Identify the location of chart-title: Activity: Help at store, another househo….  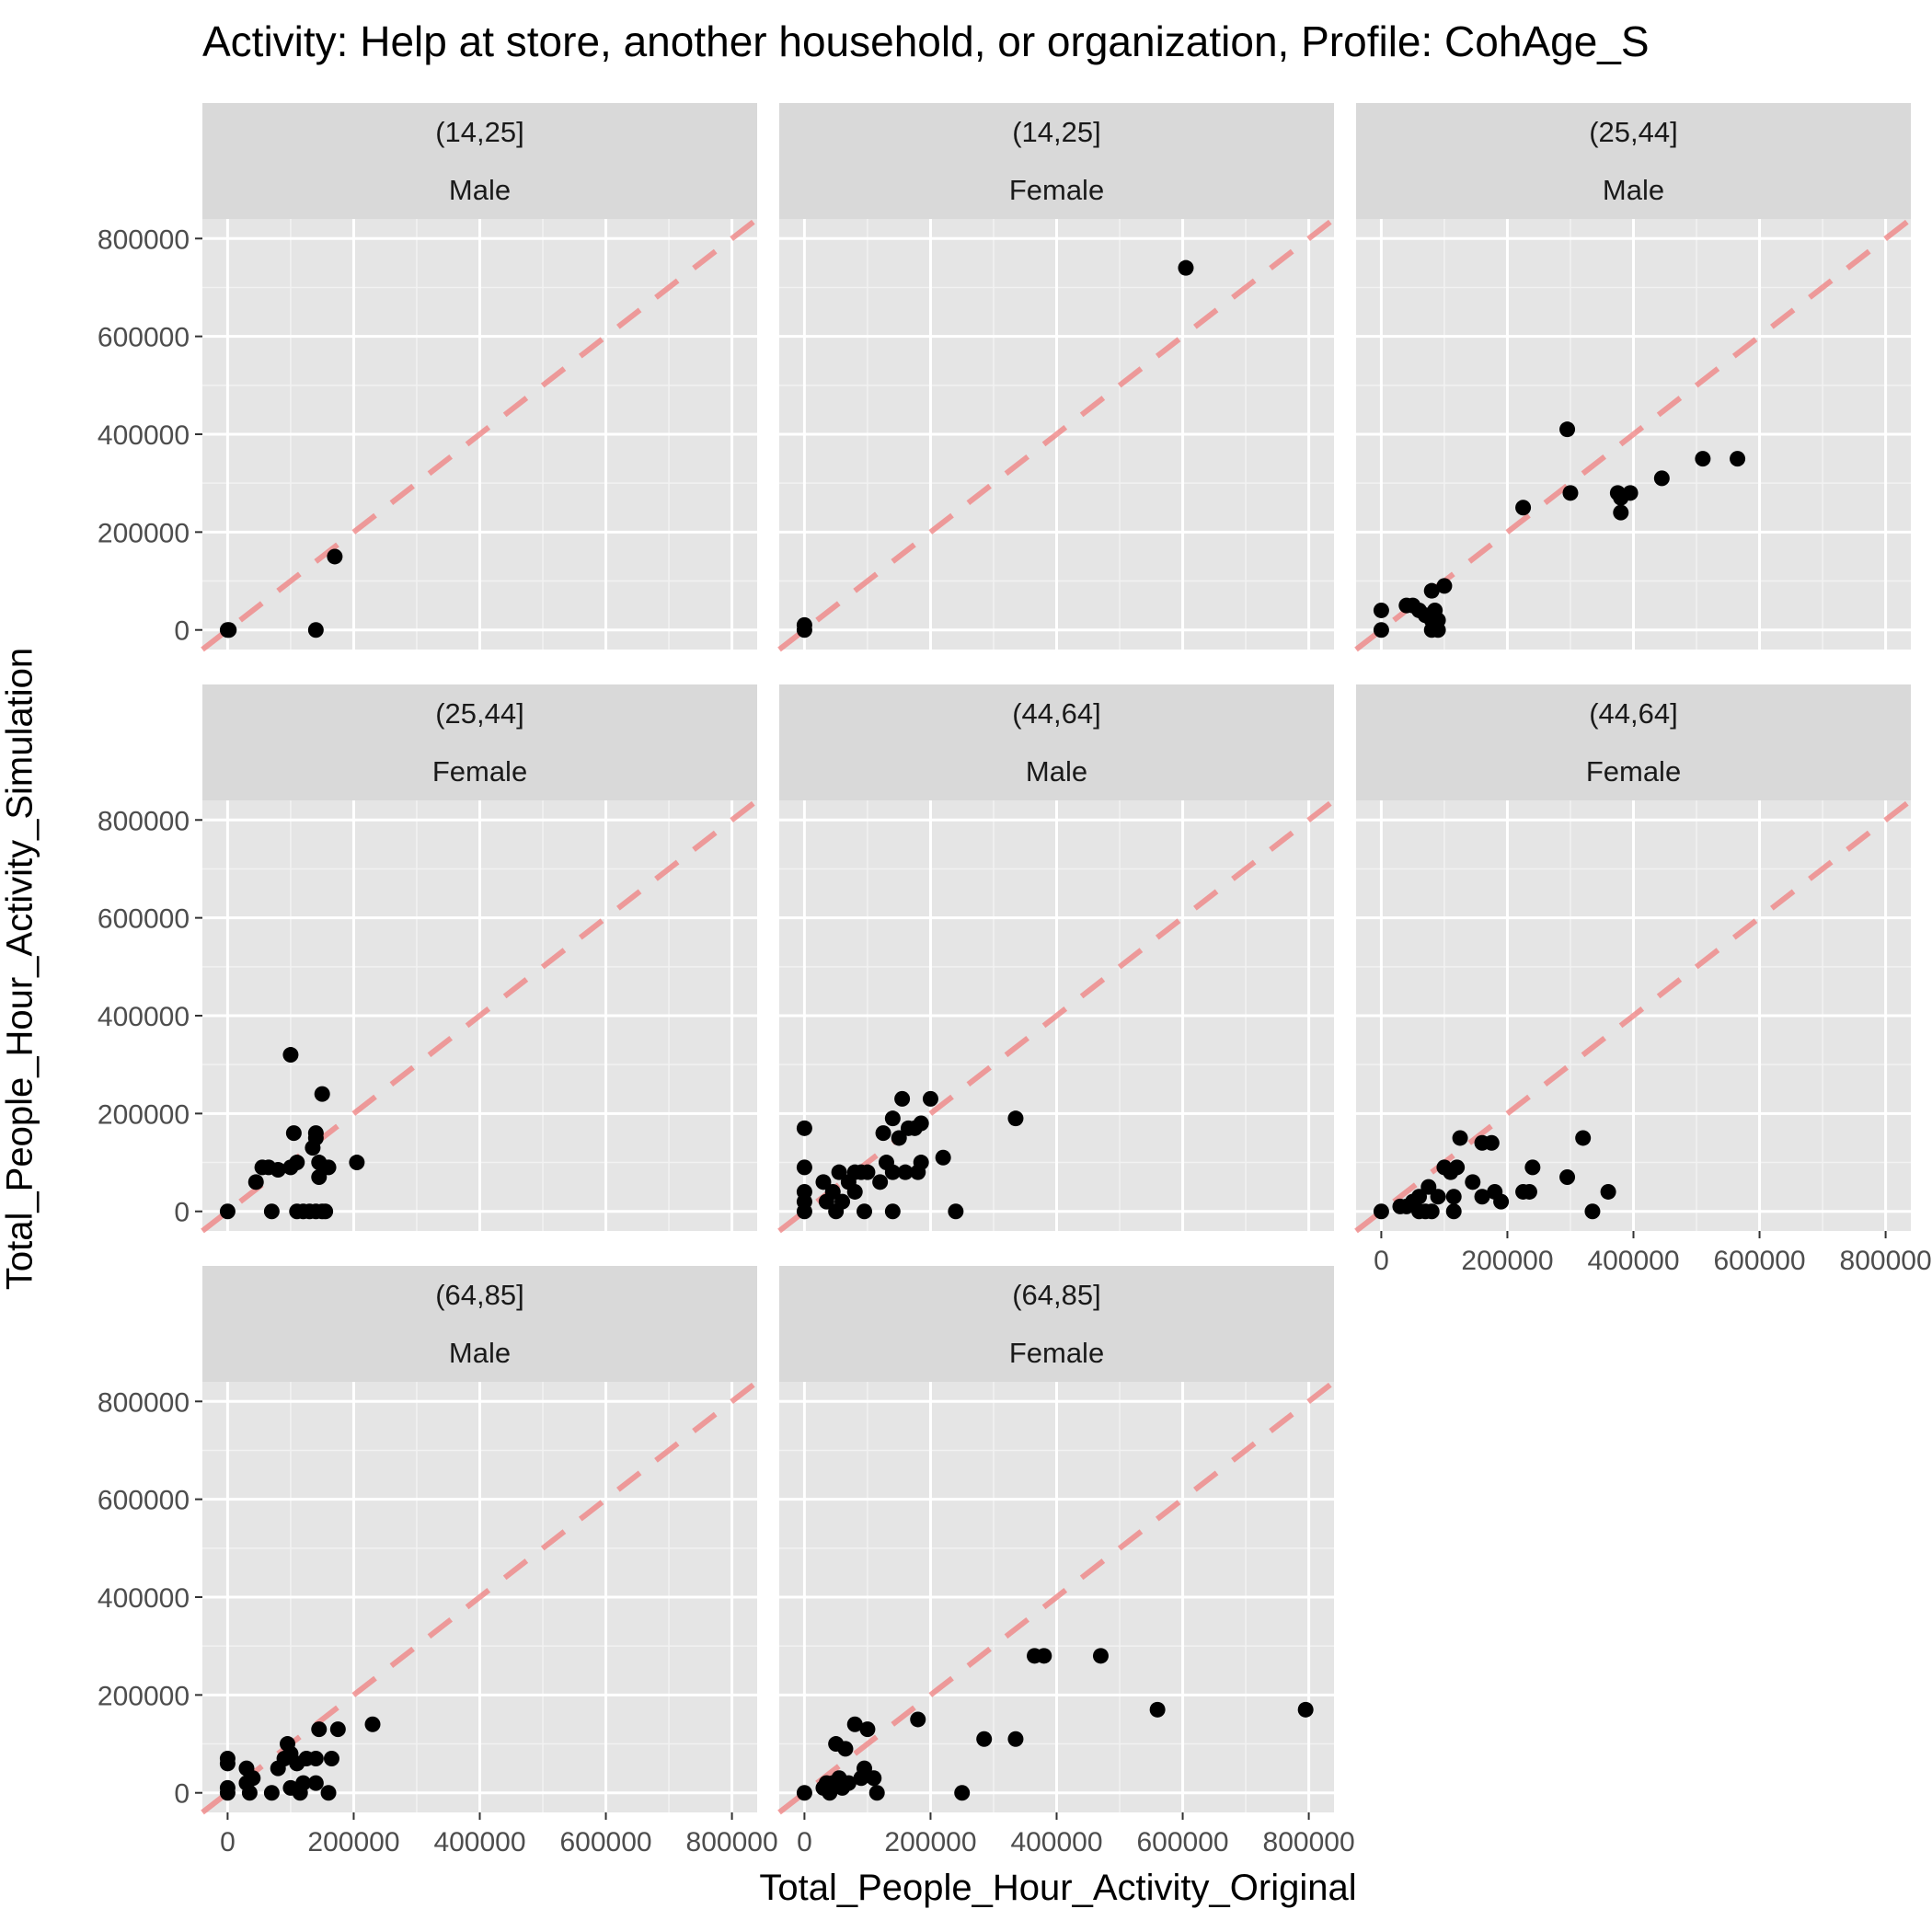
(926, 41).